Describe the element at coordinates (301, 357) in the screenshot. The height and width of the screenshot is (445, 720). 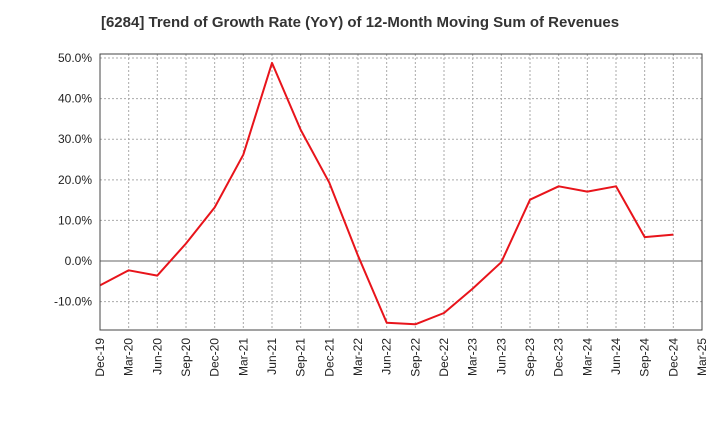
I see `x-tick-label: Sep-21` at that location.